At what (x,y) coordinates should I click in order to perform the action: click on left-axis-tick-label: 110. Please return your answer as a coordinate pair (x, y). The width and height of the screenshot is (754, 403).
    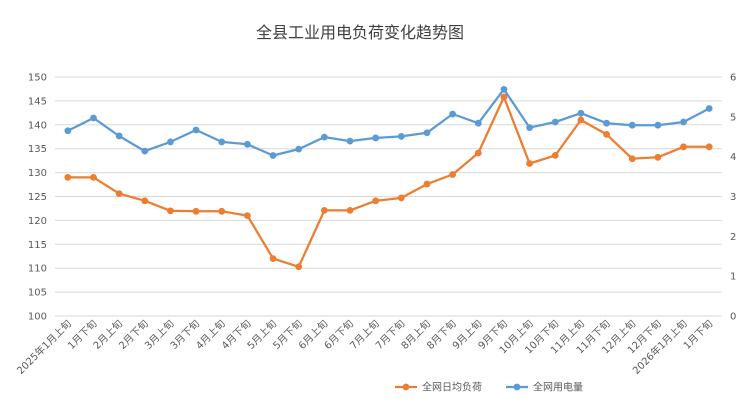
    Looking at the image, I should click on (37, 269).